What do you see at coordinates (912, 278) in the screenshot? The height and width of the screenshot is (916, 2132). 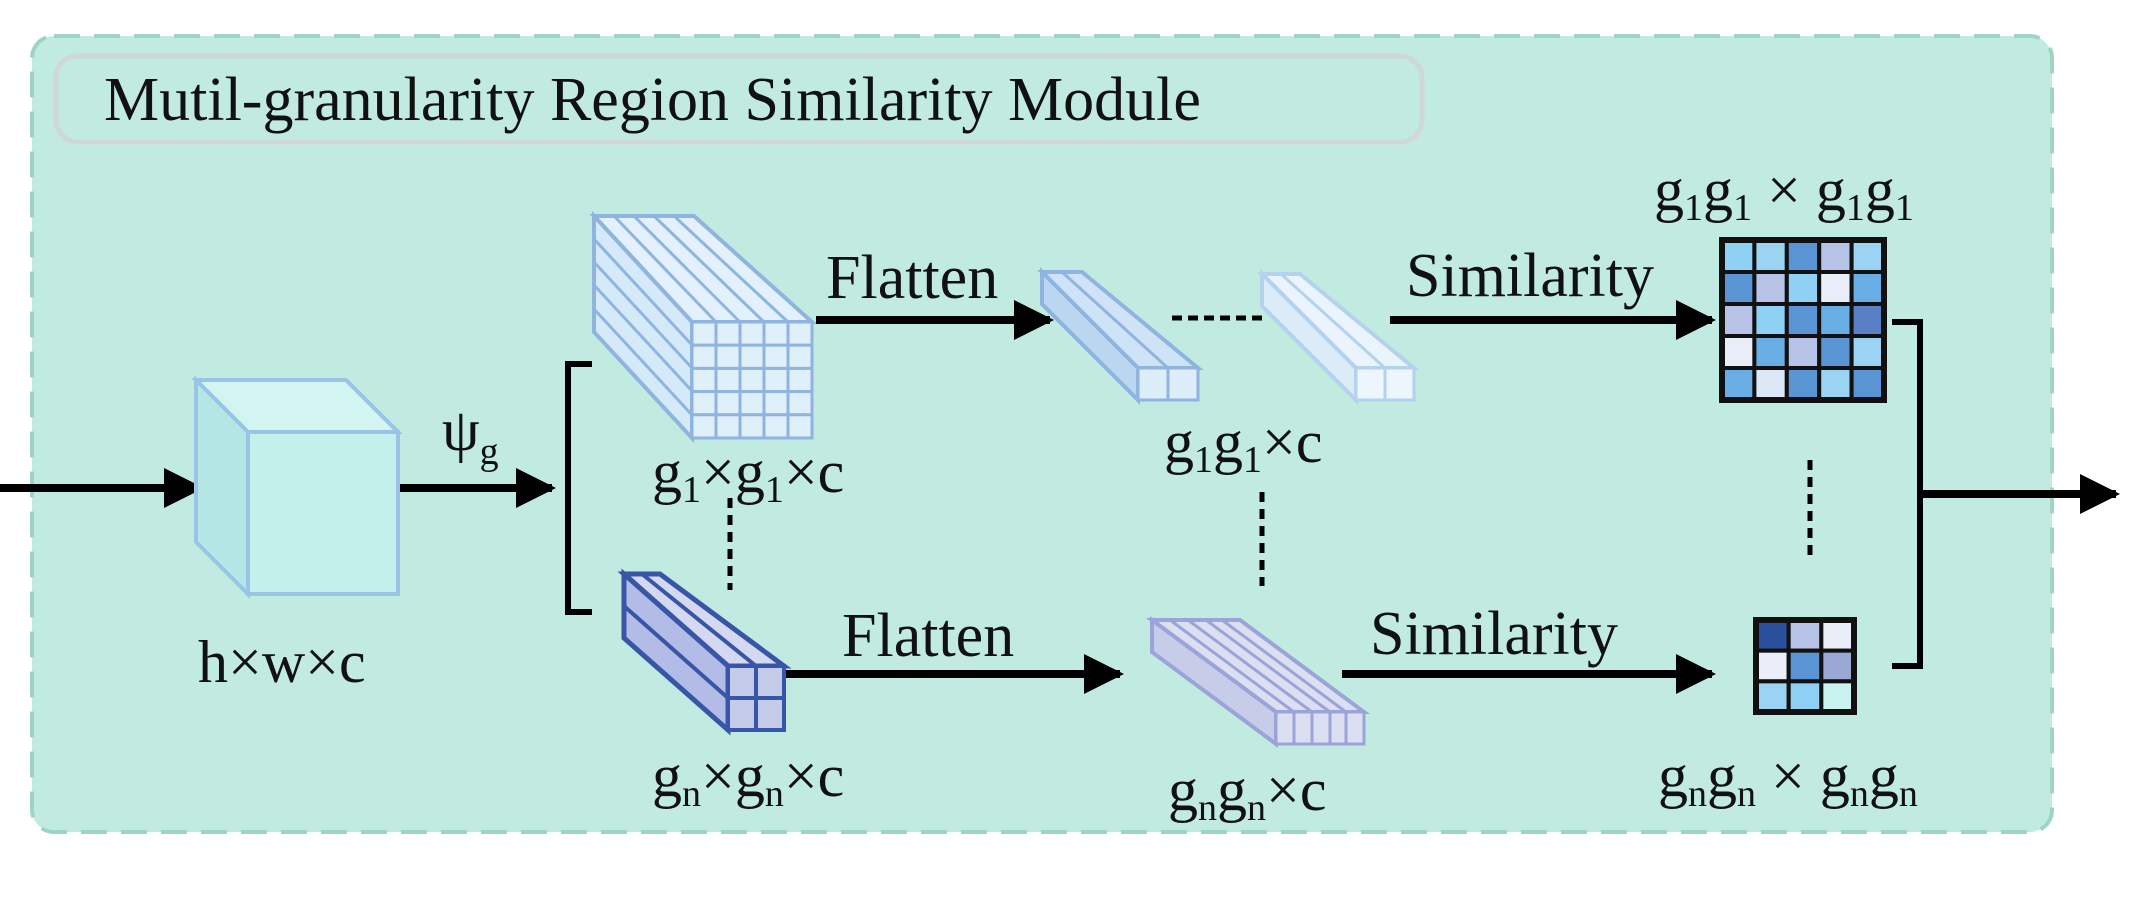 I see `top-flatten-label: Flatten` at bounding box center [912, 278].